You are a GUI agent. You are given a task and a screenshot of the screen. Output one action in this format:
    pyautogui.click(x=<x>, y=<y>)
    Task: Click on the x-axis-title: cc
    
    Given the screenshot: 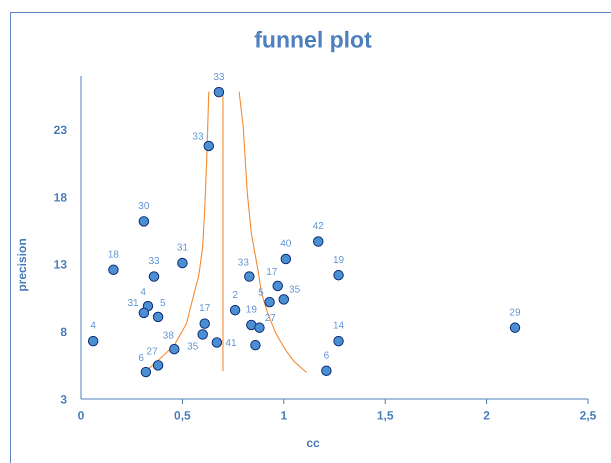 What is the action you would take?
    pyautogui.click(x=313, y=443)
    